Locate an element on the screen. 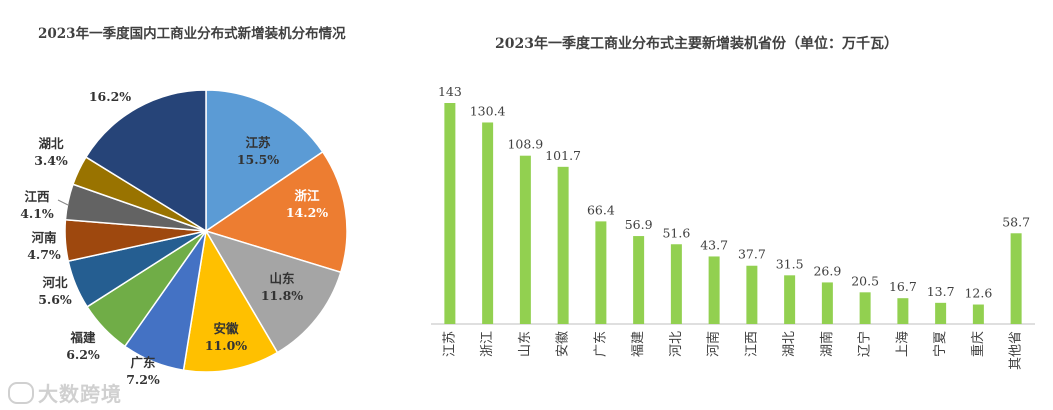  pie-label: 湖北 is located at coordinates (51, 143).